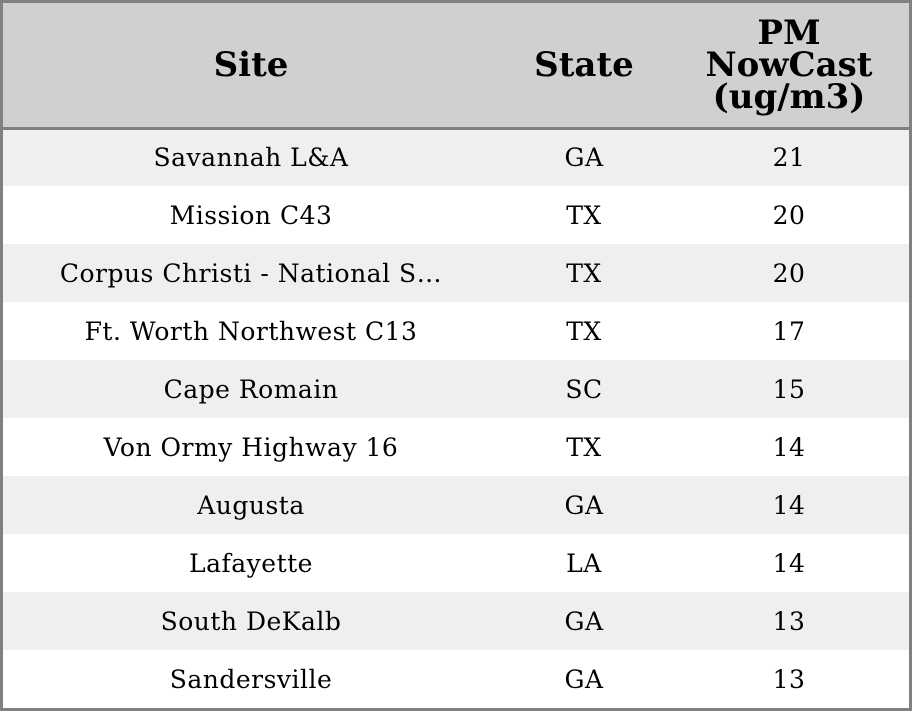 The image size is (912, 711). Describe the element at coordinates (251, 158) in the screenshot. I see `cell-site: Savannah L&A` at that location.